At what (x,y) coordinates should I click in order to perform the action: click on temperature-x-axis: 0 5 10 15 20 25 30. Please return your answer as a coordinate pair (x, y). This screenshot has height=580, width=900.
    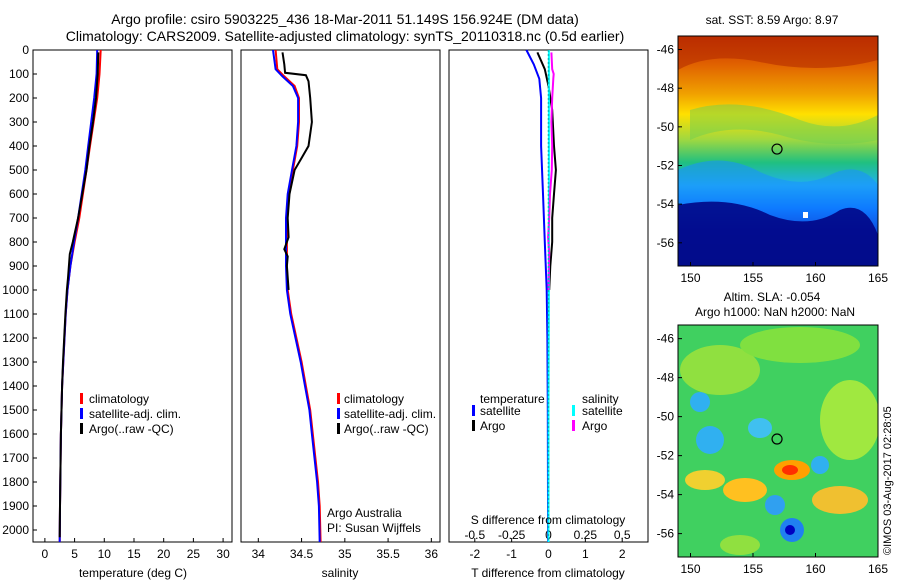
    Looking at the image, I should click on (136, 549).